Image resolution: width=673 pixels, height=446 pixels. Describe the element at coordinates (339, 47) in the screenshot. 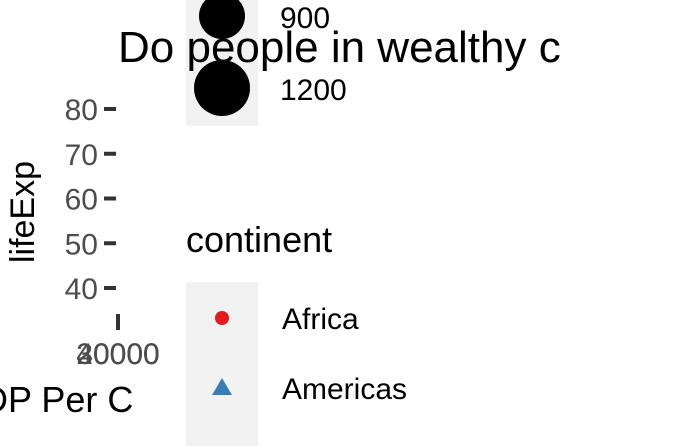

I see `chart-title: Do people in wealthy c` at that location.